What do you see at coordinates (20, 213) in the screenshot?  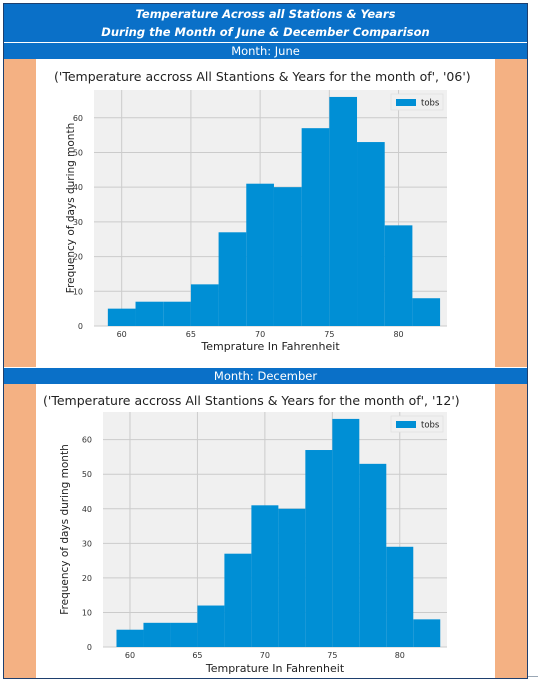 I see `left-margin-june` at bounding box center [20, 213].